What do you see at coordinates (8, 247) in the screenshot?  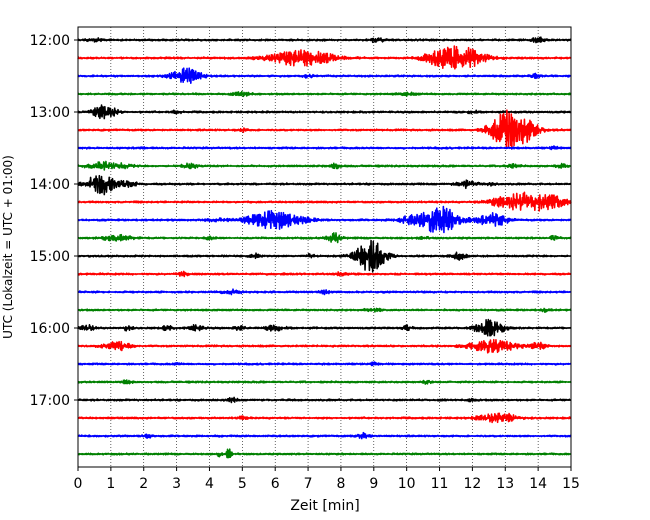 I see `y-axis-label: UTC (Lokalzeit = UTC + 01:00)` at bounding box center [8, 247].